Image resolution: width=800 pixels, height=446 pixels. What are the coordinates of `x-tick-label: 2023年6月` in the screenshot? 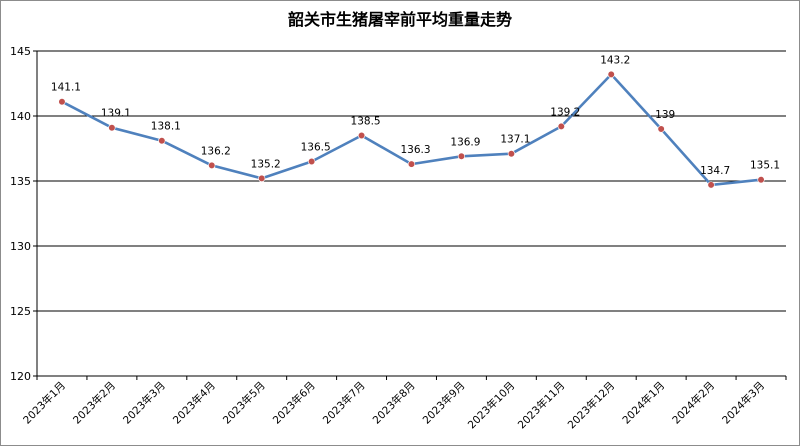 It's located at (294, 403).